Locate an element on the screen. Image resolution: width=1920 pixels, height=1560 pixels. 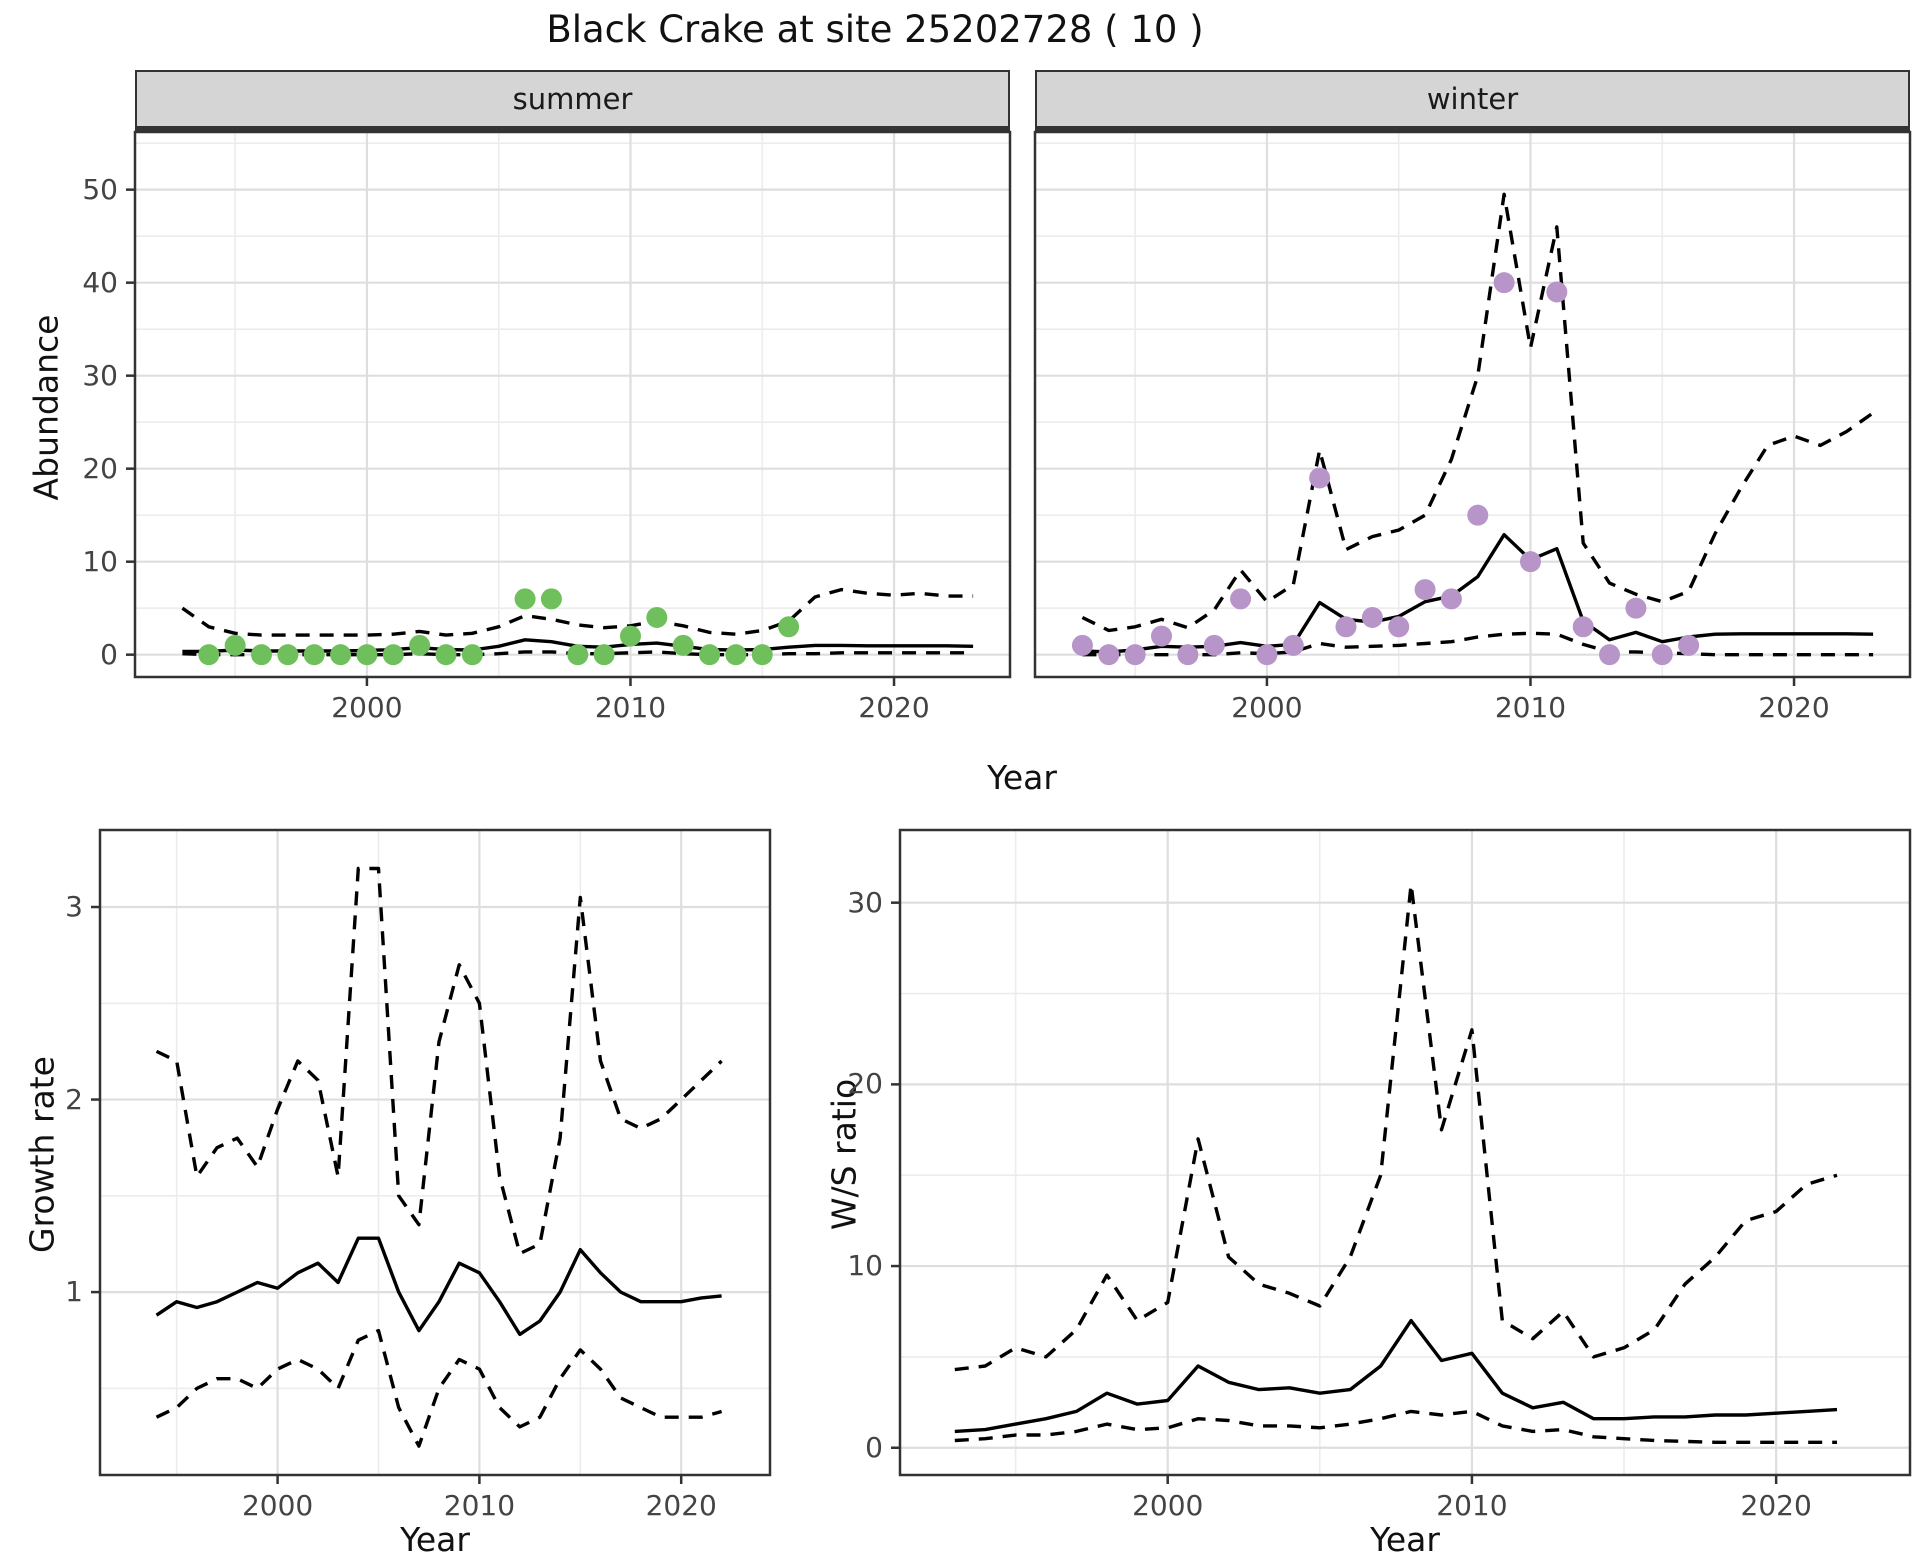
facet-strip-winter-label: winter is located at coordinates (1472, 99).